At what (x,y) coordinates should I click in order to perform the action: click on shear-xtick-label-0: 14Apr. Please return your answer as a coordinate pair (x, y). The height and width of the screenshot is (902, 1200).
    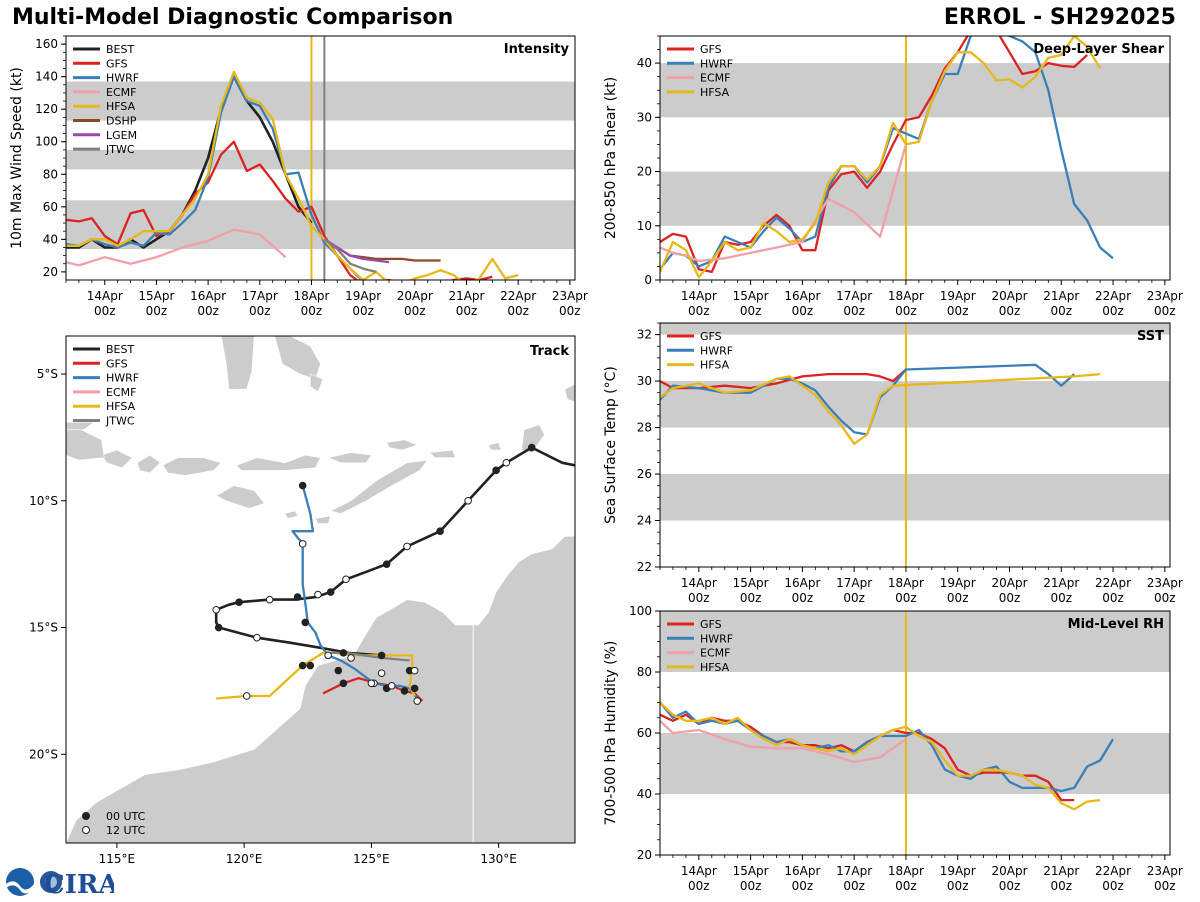
    Looking at the image, I should click on (699, 296).